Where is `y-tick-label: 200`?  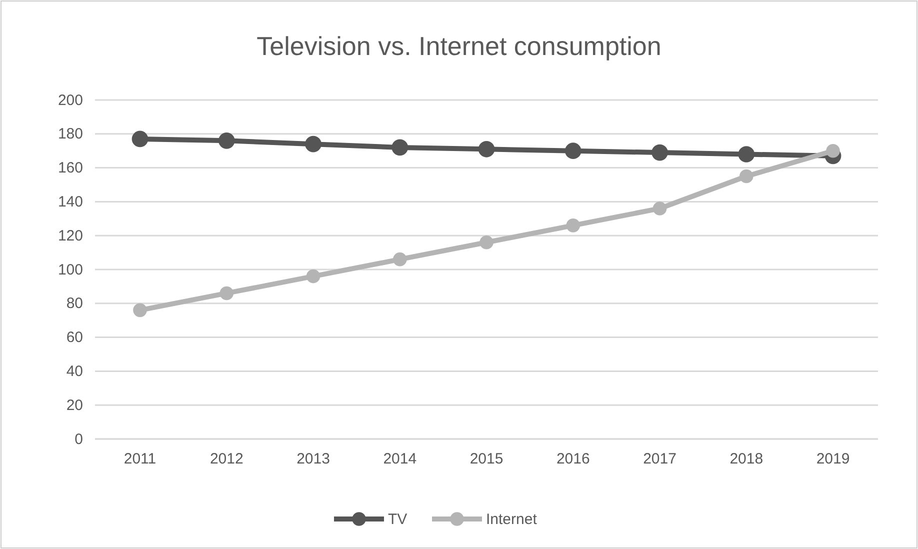
y-tick-label: 200 is located at coordinates (70, 100).